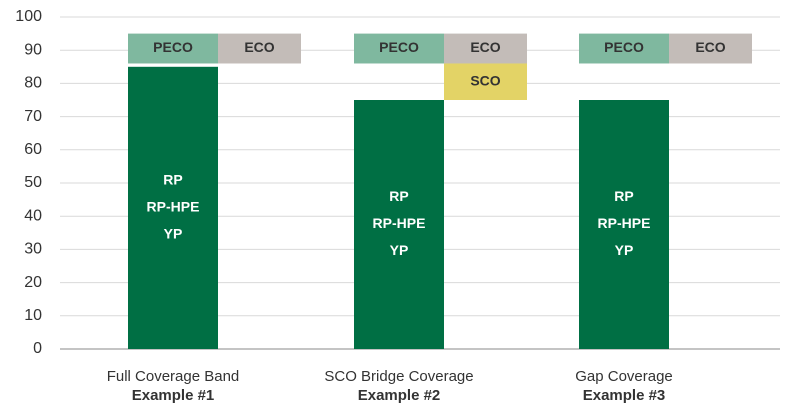  What do you see at coordinates (33, 182) in the screenshot?
I see `y-tick-label: 50` at bounding box center [33, 182].